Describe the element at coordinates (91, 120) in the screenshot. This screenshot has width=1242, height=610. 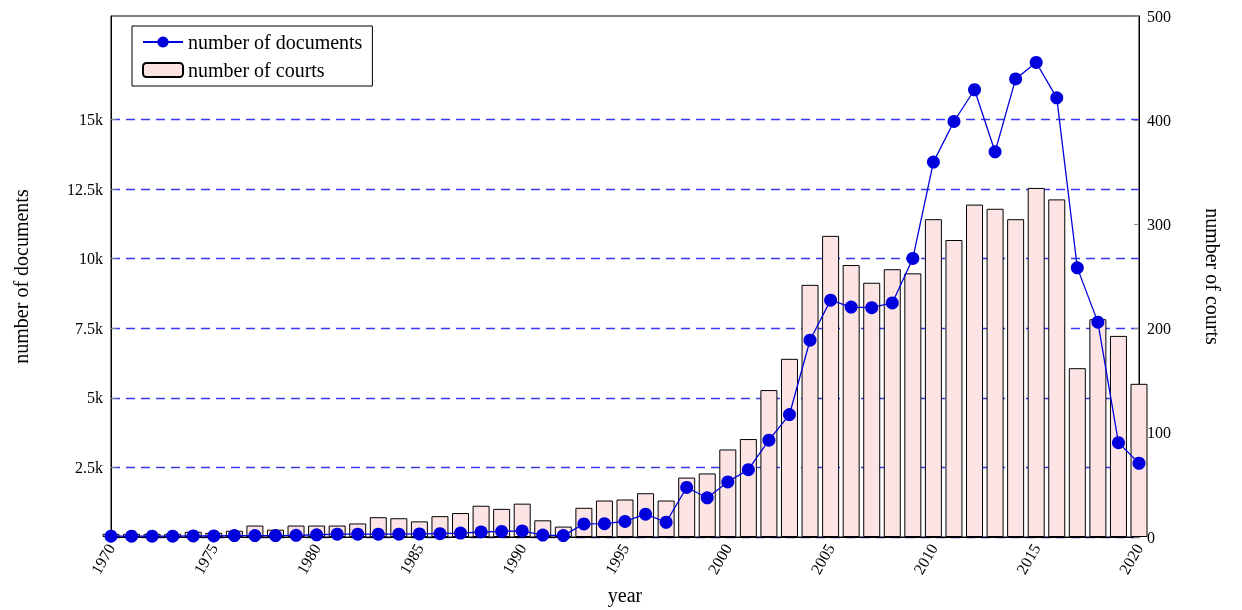
I see `y-tick-label: 15k` at that location.